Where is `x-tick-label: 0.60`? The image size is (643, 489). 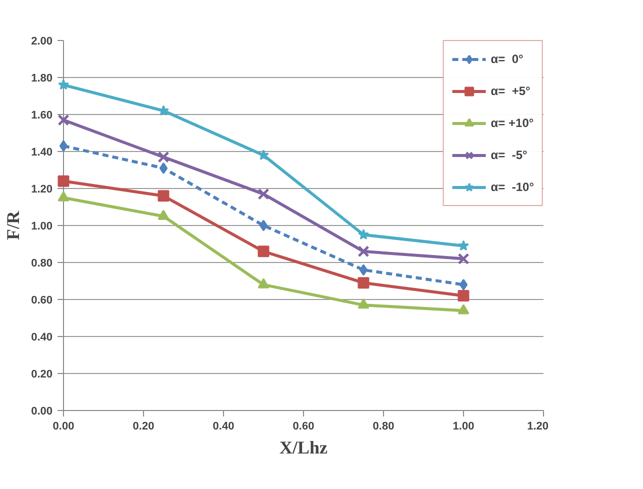
x-tick-label: 0.60 is located at coordinates (303, 426).